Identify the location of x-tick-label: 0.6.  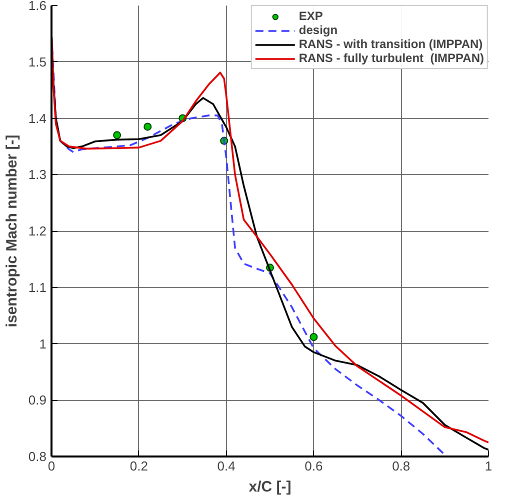
(313, 466).